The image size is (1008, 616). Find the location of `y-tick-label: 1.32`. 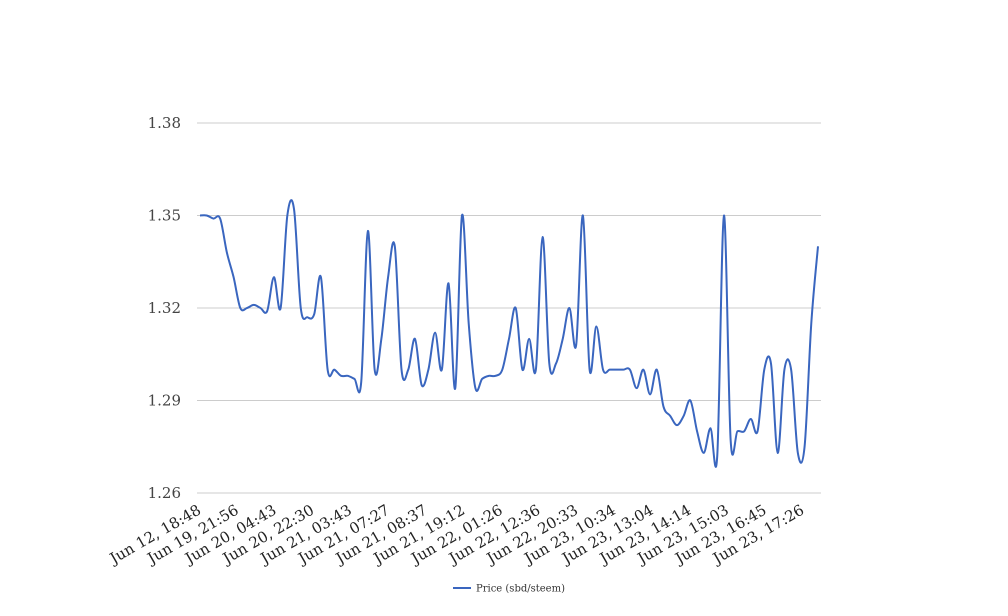

y-tick-label: 1.32 is located at coordinates (164, 308).